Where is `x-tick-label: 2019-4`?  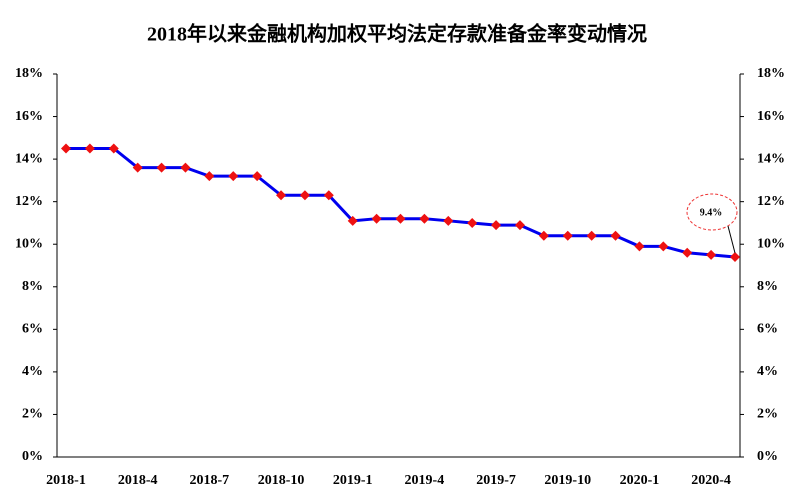
x-tick-label: 2019-4 is located at coordinates (425, 480).